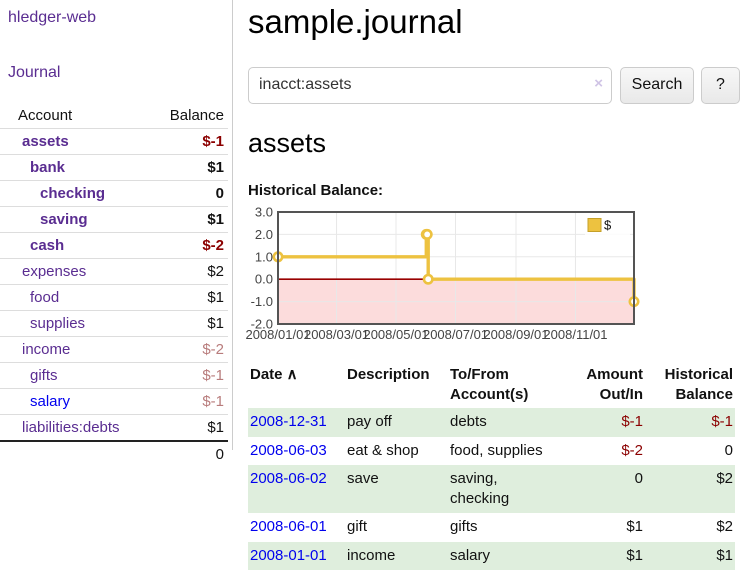  Describe the element at coordinates (288, 422) in the screenshot. I see `transaction-date-link: 2008-12-31` at that location.